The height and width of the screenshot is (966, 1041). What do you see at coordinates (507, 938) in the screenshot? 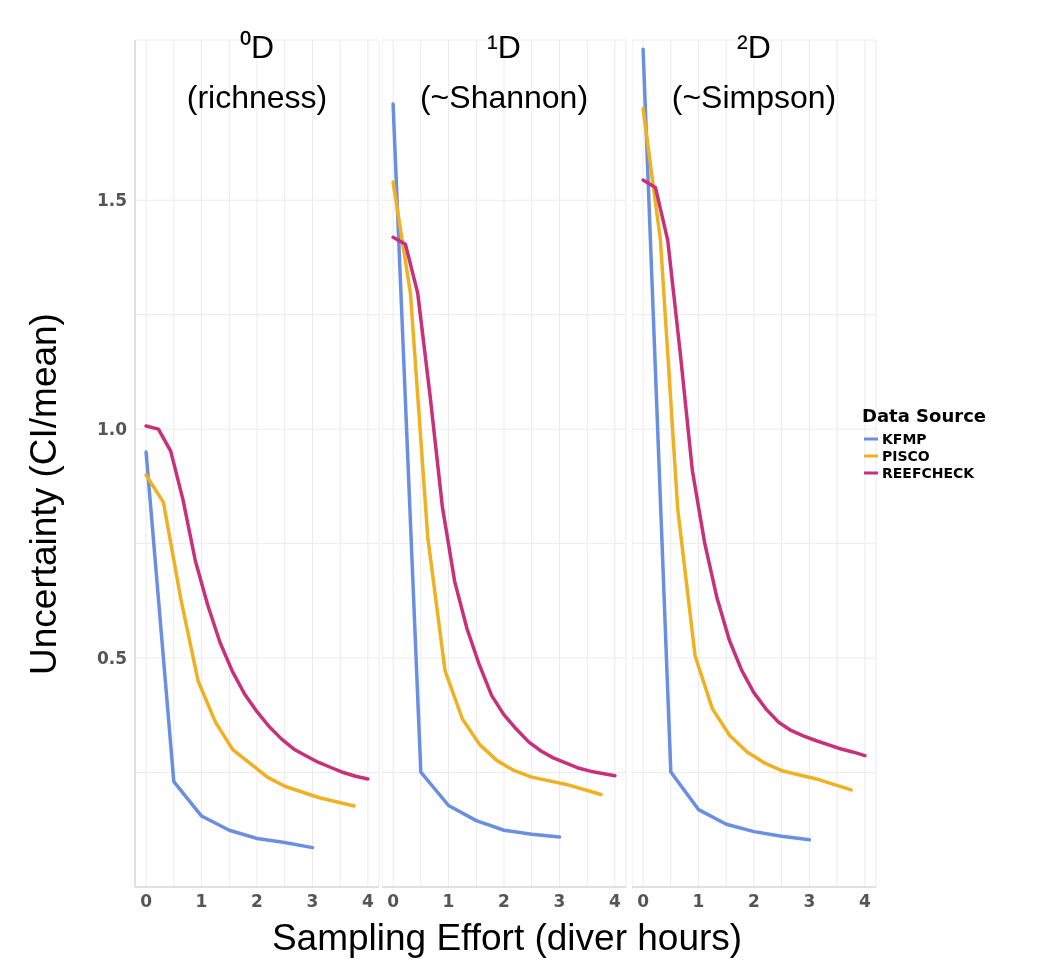
I see `x-axis-title: Sampling Effort (diver hours)` at bounding box center [507, 938].